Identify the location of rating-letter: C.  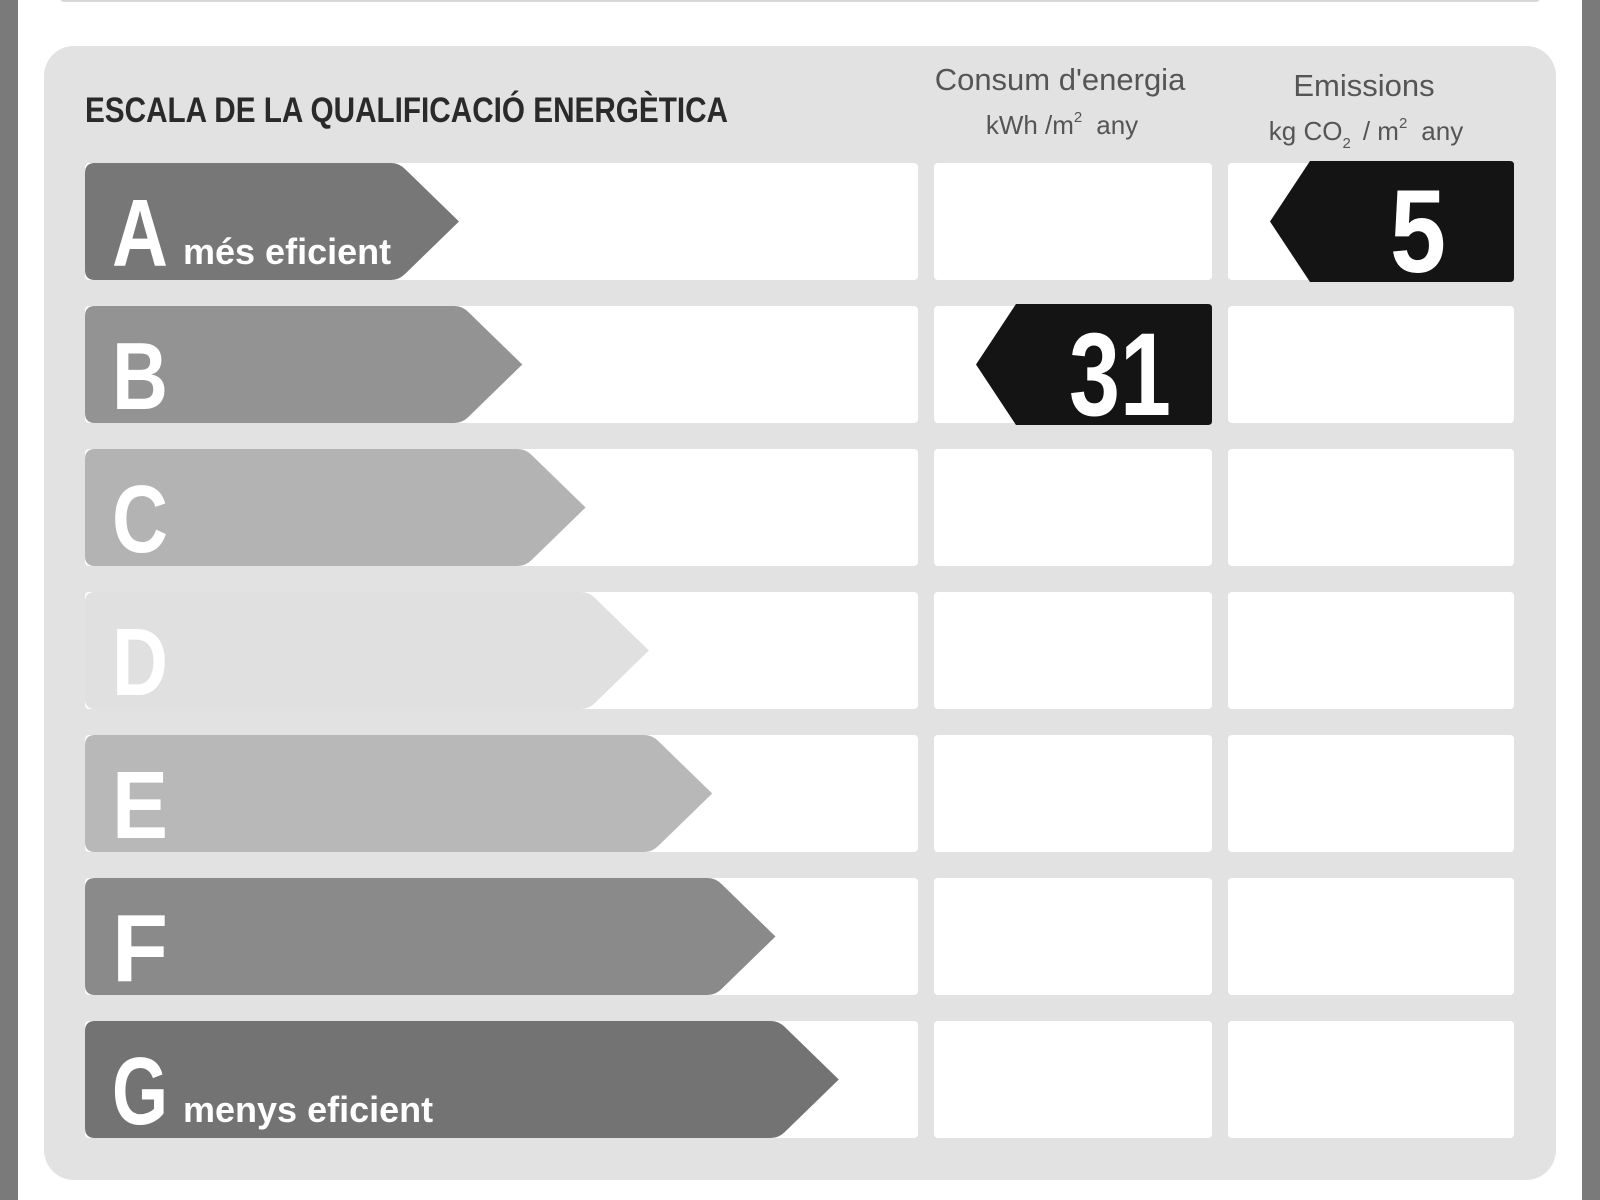
(140, 519).